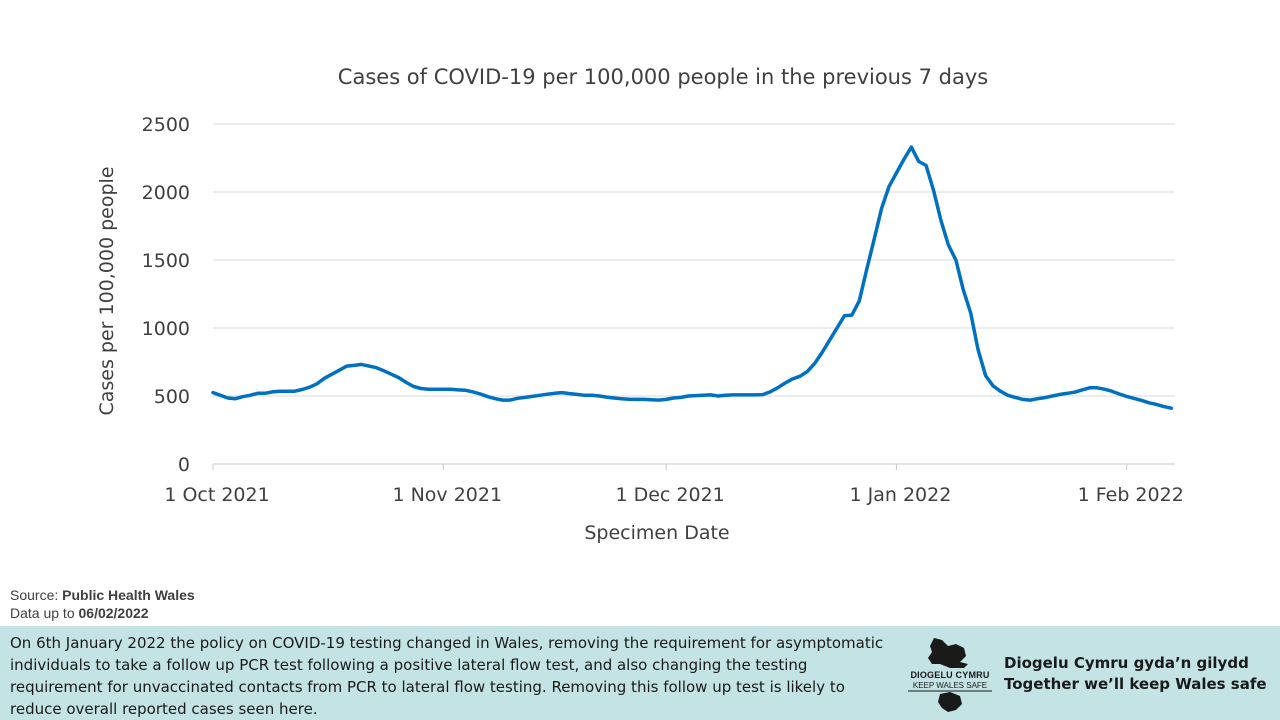  I want to click on y-tick-label: 1000, so click(166, 329).